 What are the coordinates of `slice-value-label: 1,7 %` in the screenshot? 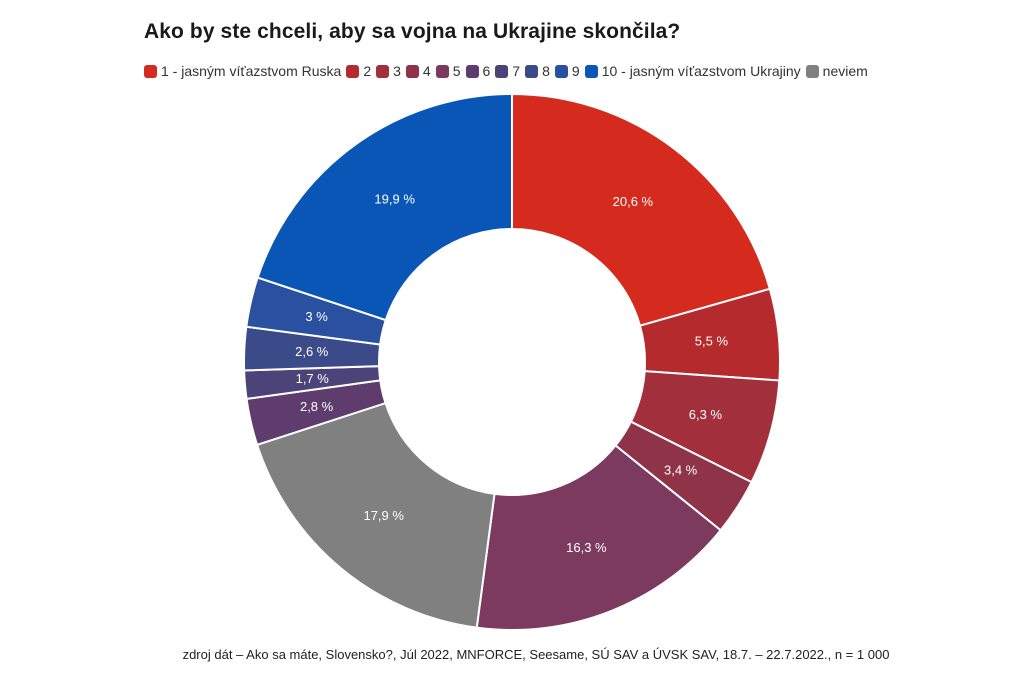 It's located at (313, 378).